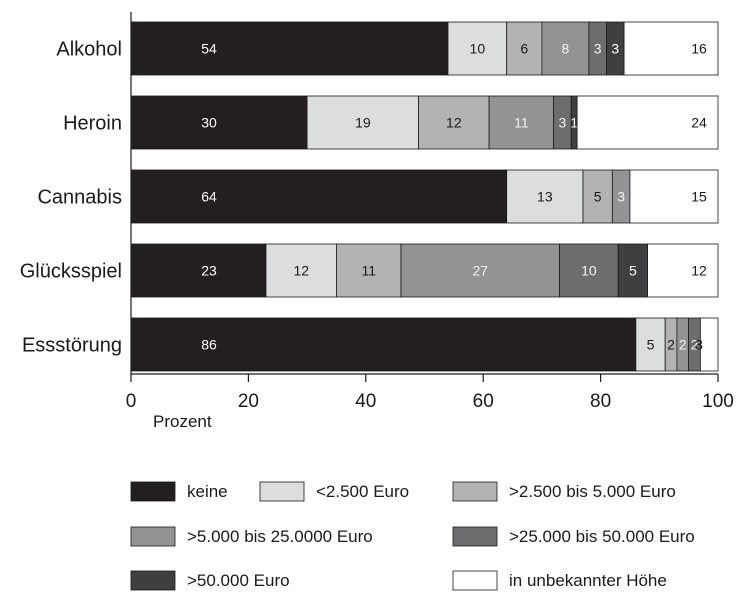 Image resolution: width=741 pixels, height=595 pixels. What do you see at coordinates (475, 536) in the screenshot?
I see `legend-swatch-25-000-bis-50-000-euro` at bounding box center [475, 536].